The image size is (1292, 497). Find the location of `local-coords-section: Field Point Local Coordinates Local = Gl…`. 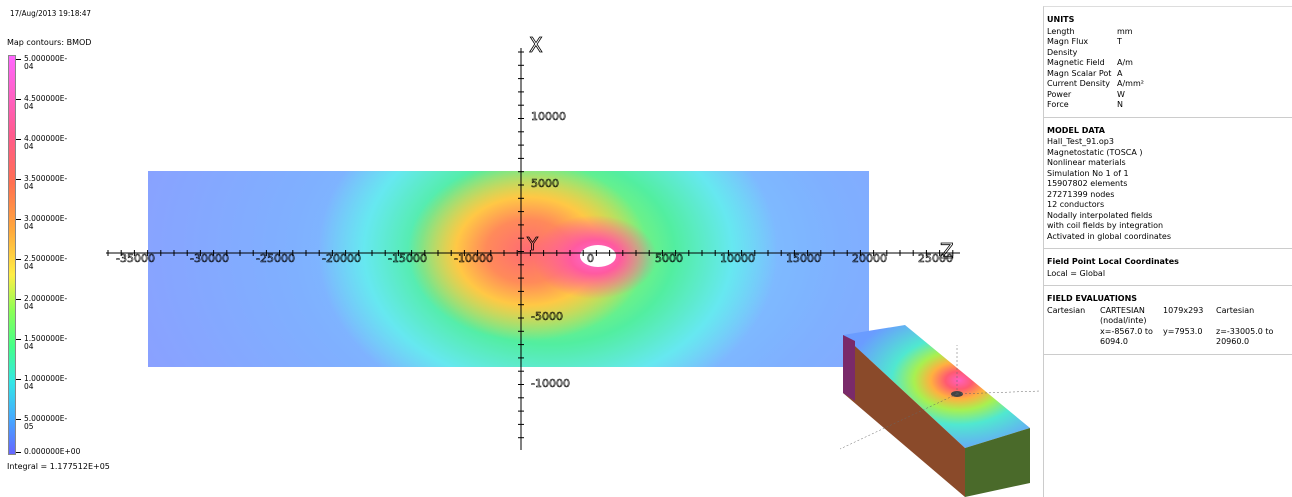

local-coords-section: Field Point Local Coordinates Local = Gl… is located at coordinates (1168, 267).